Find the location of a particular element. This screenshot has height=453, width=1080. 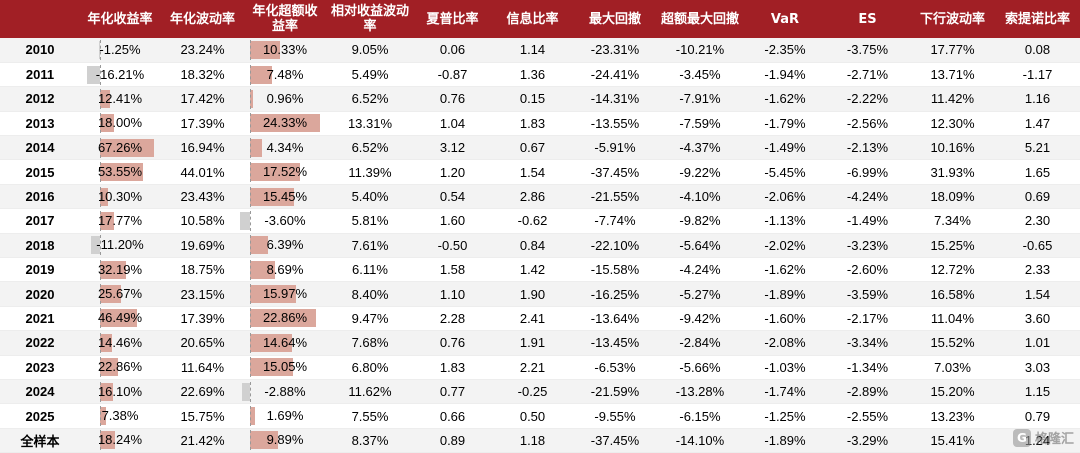

header-sharpe: 夏普比率 is located at coordinates (452, 19).